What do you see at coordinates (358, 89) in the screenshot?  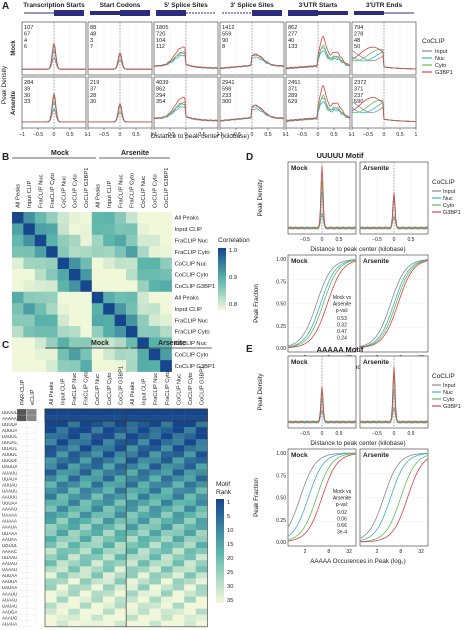 I see `peak-count: 371` at bounding box center [358, 89].